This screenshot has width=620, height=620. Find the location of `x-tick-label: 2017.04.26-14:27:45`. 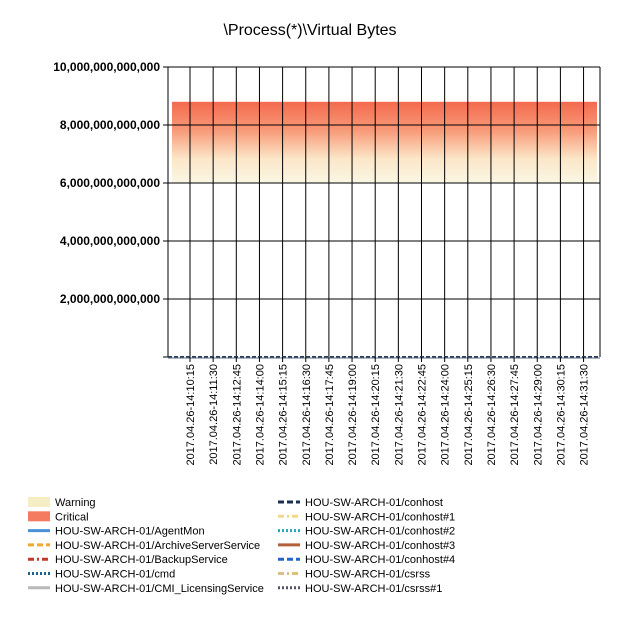

x-tick-label: 2017.04.26-14:27:45 is located at coordinates (515, 415).